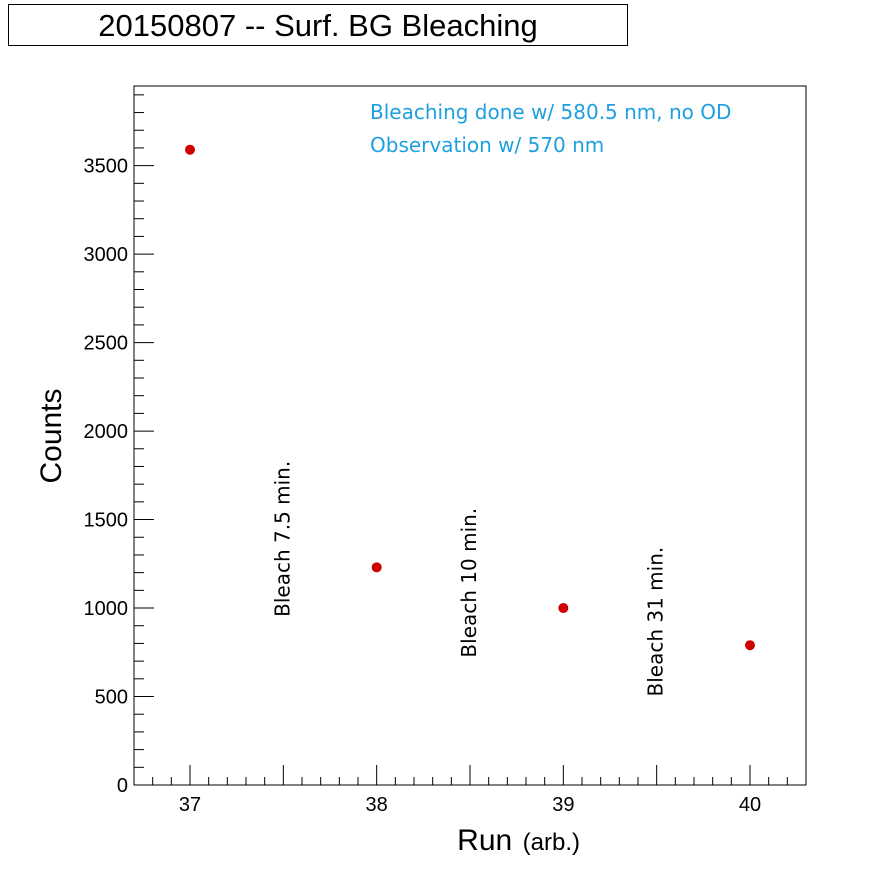 Image resolution: width=896 pixels, height=872 pixels. Describe the element at coordinates (190, 805) in the screenshot. I see `x-tick-label: 37` at that location.